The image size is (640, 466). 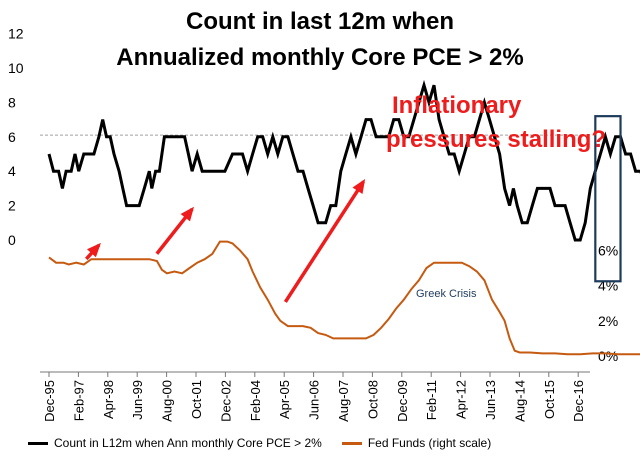 What do you see at coordinates (608, 199) in the screenshot?
I see `greek-crisis-box` at bounding box center [608, 199].